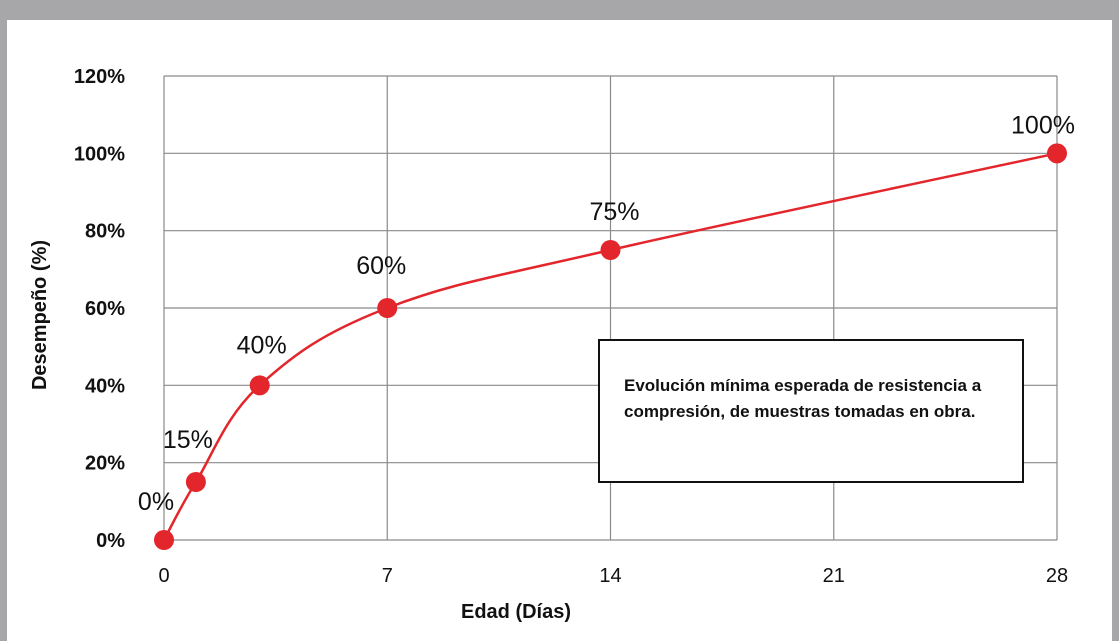 The height and width of the screenshot is (641, 1119). I want to click on y-axis-title: Desempeño (%), so click(40, 315).